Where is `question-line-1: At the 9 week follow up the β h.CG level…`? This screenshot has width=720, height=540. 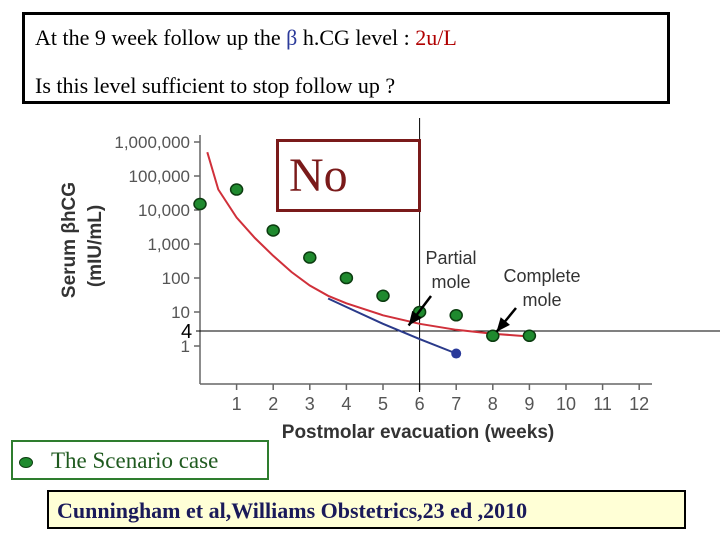
question-line-1: At the 9 week follow up the β h.CG level… is located at coordinates (246, 38).